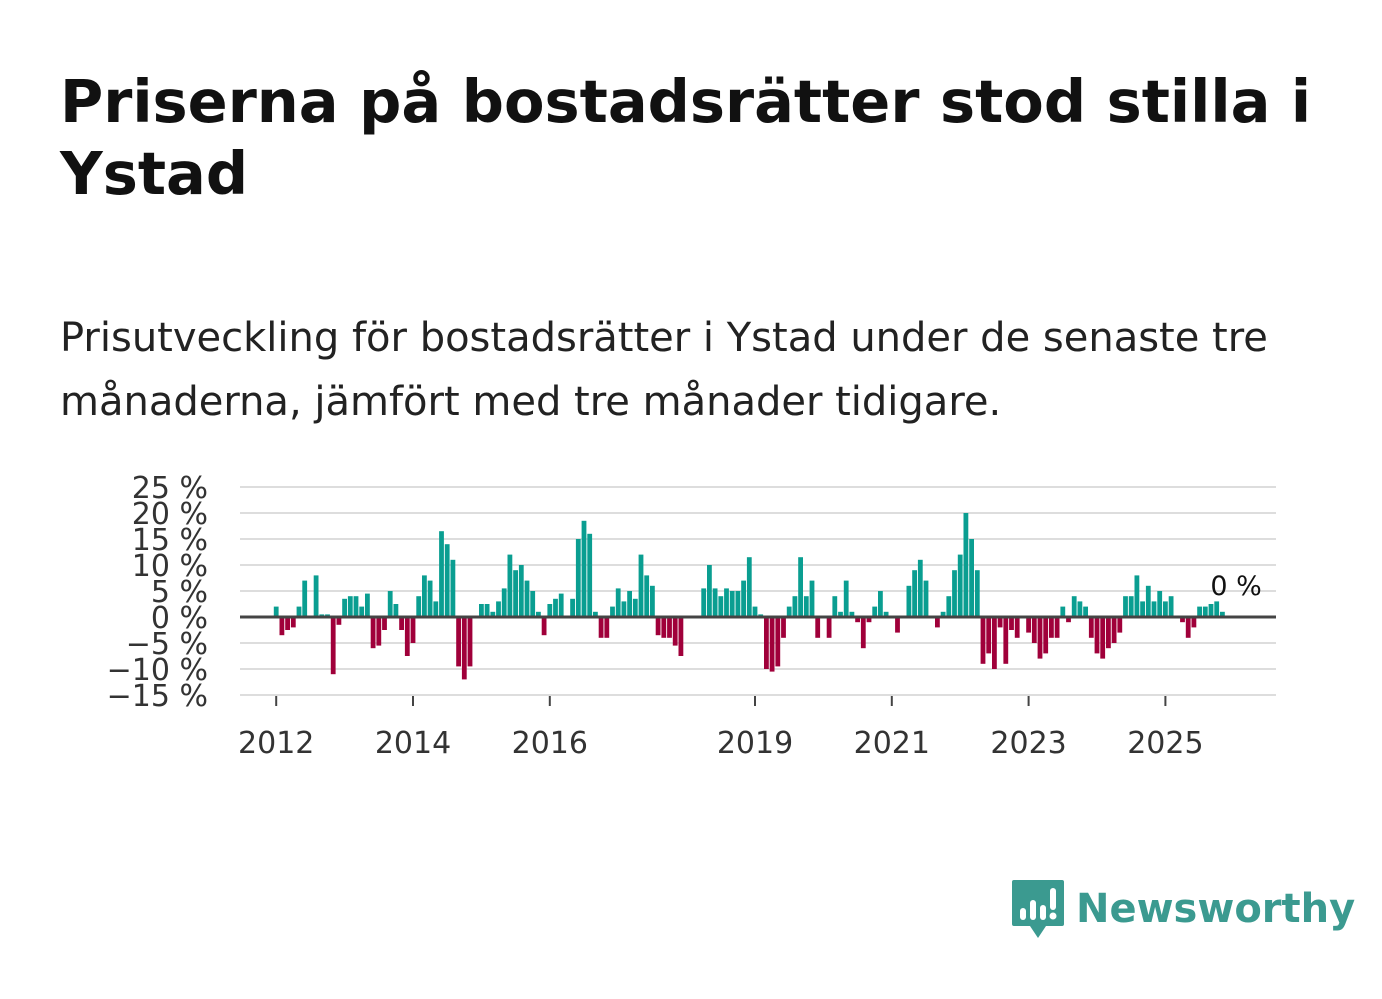  I want to click on y-axis: 25 %20 %15 %10 %5 %0 % −10 %−15 % −5 %, so click(157, 592).